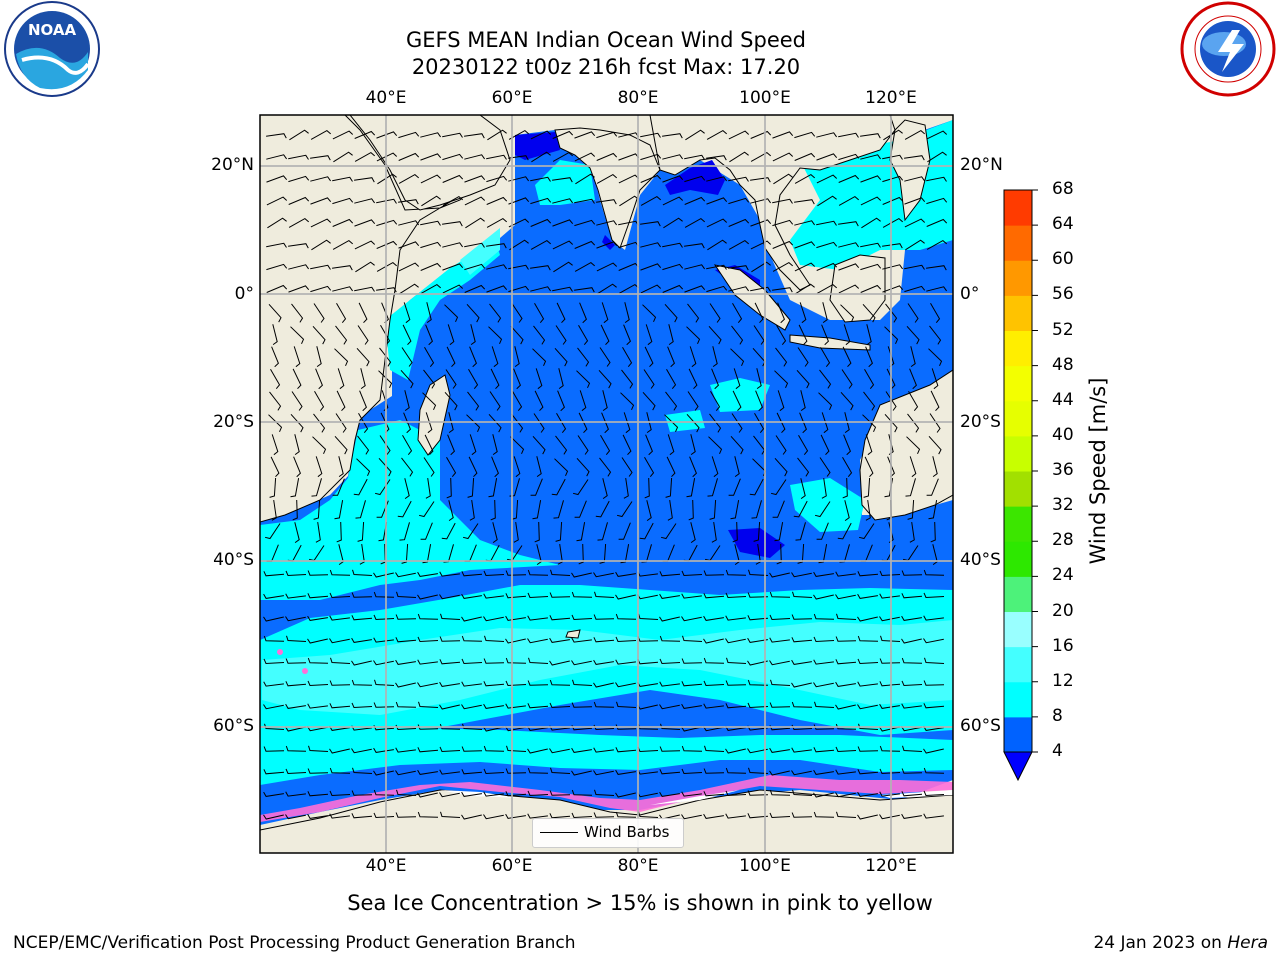 The width and height of the screenshot is (1280, 960). What do you see at coordinates (1063, 224) in the screenshot?
I see `colorbar-tick-label: 64` at bounding box center [1063, 224].